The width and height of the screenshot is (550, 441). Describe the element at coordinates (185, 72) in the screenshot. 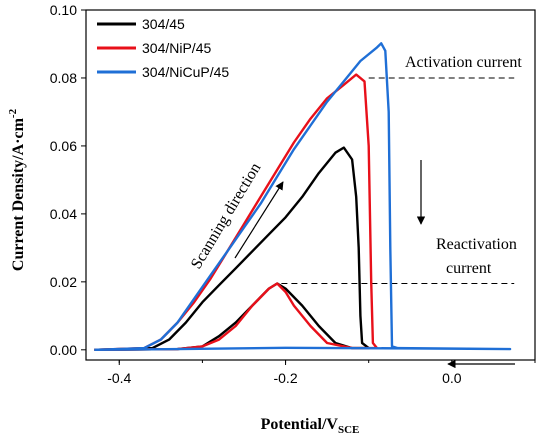

I see `legend-label-2: 304/NiCuP/45` at that location.